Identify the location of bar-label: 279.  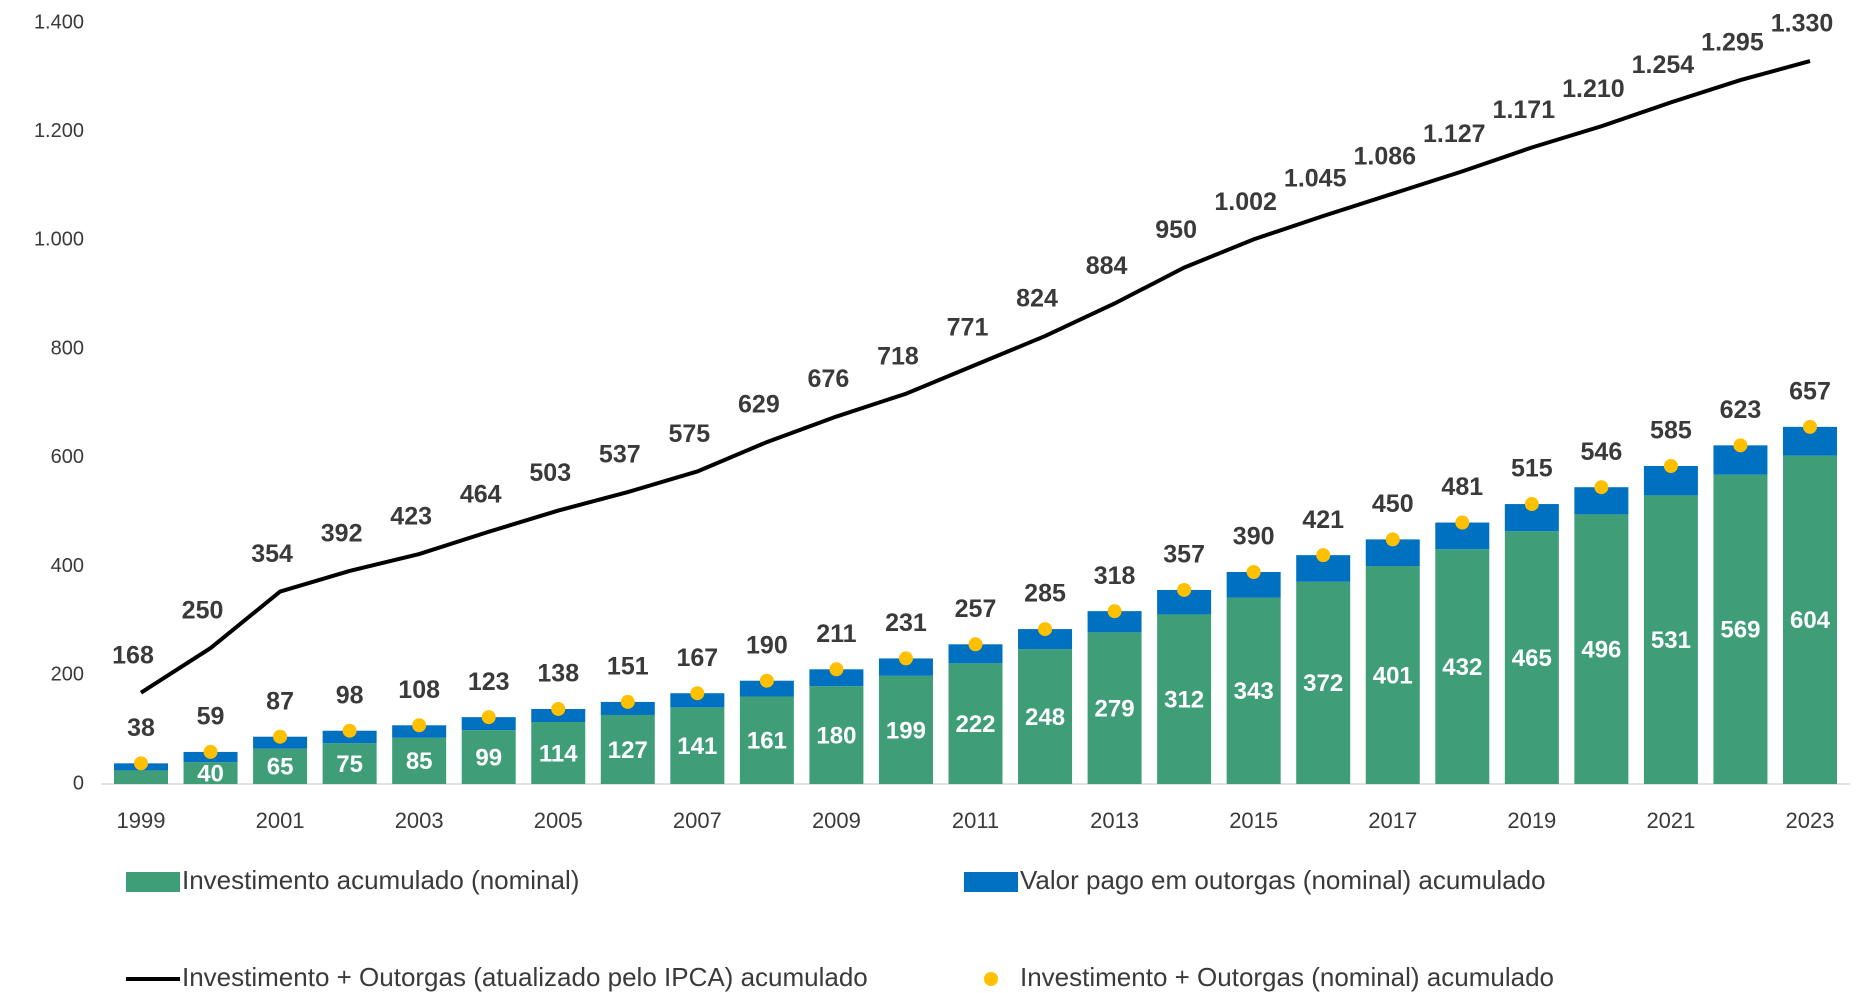
(1115, 709).